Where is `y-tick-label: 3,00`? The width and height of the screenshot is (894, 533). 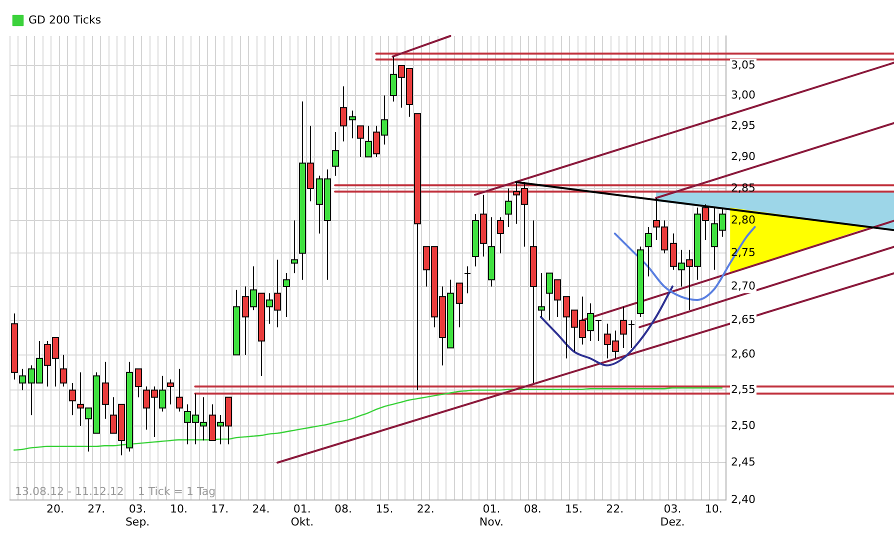 y-tick-label: 3,00 is located at coordinates (743, 95).